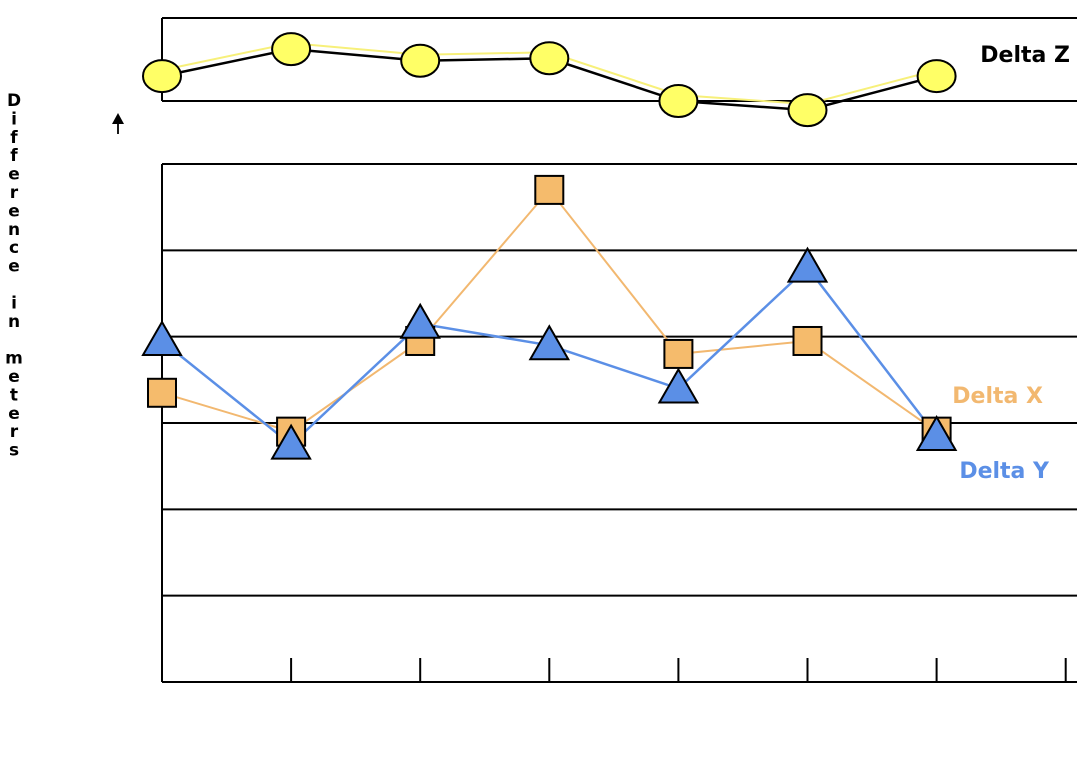 The height and width of the screenshot is (778, 1077). I want to click on series-label-delta-y: Delta Y, so click(1004, 471).